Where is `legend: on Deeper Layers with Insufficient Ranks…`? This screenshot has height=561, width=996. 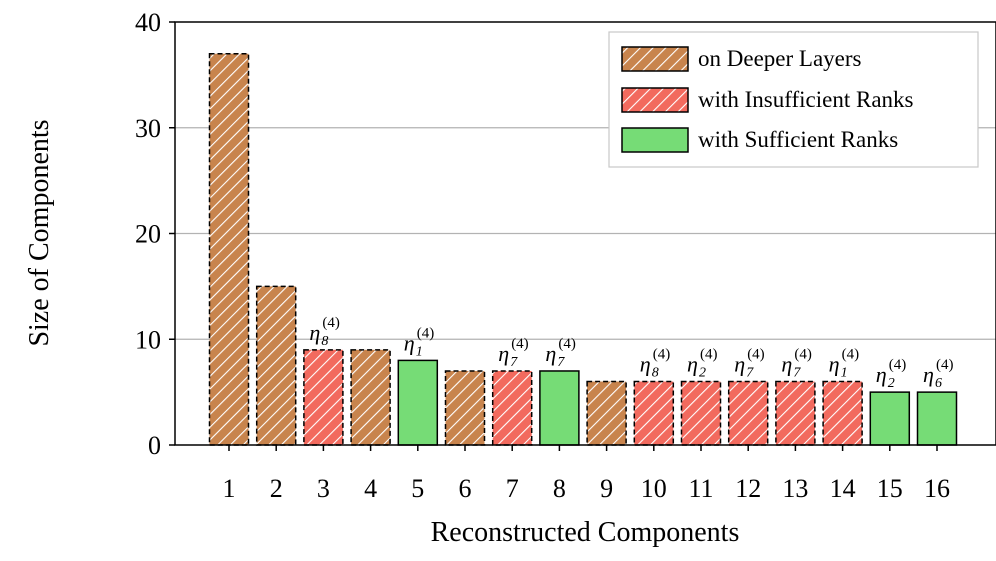
legend: on Deeper Layers with Insufficient Ranks… is located at coordinates (793, 99).